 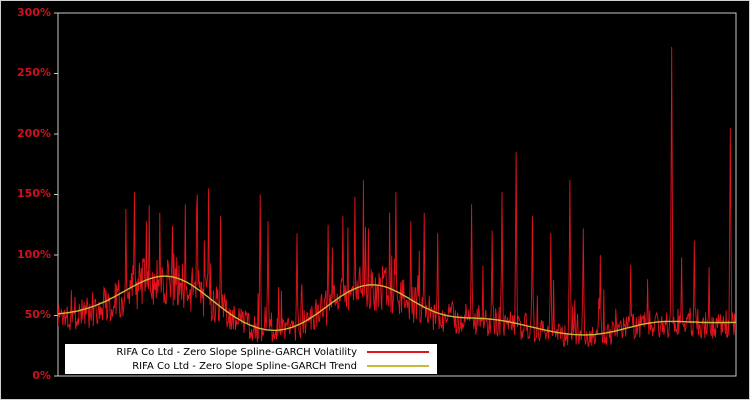 I want to click on volatility-line-swatch, so click(x=398, y=352).